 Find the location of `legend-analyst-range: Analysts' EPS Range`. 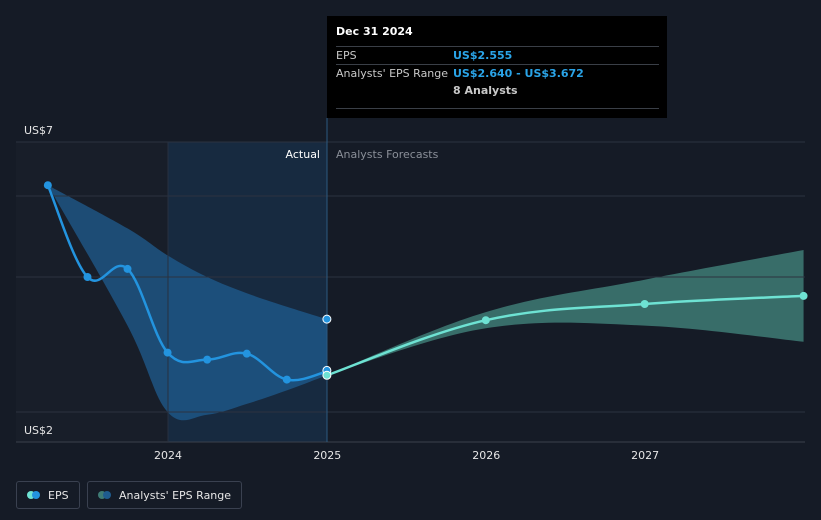

legend-analyst-range: Analysts' EPS Range is located at coordinates (165, 495).